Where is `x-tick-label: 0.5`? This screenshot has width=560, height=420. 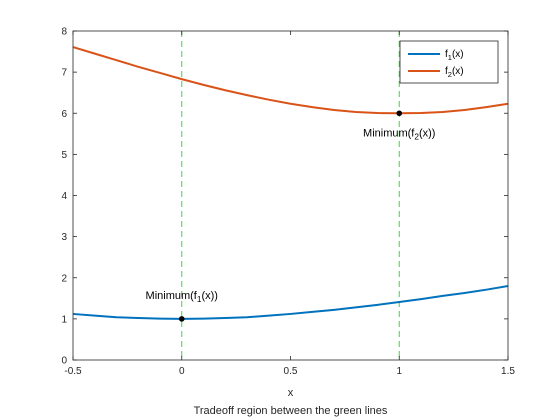
x-tick-label: 0.5 is located at coordinates (291, 371).